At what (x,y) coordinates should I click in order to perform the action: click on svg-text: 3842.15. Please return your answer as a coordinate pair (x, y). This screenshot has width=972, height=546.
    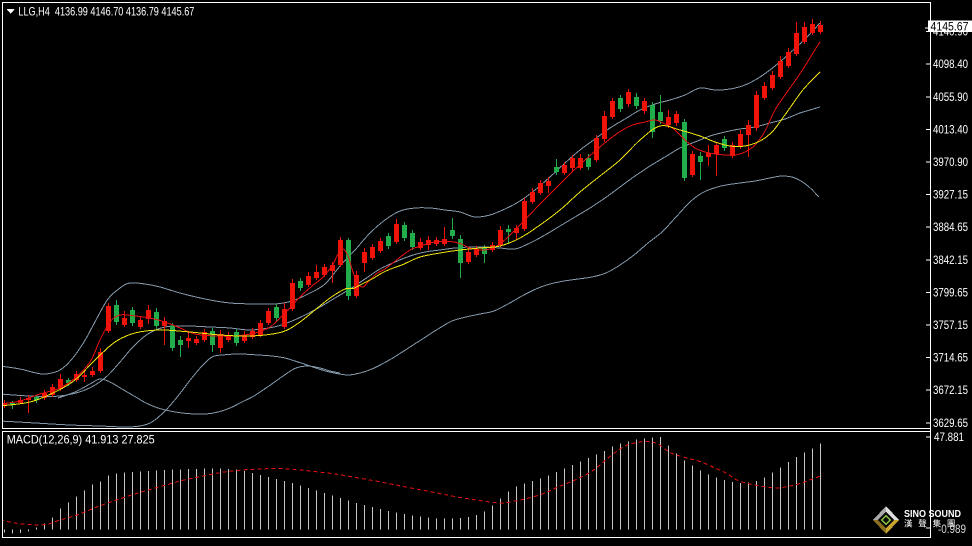
    Looking at the image, I should click on (950, 261).